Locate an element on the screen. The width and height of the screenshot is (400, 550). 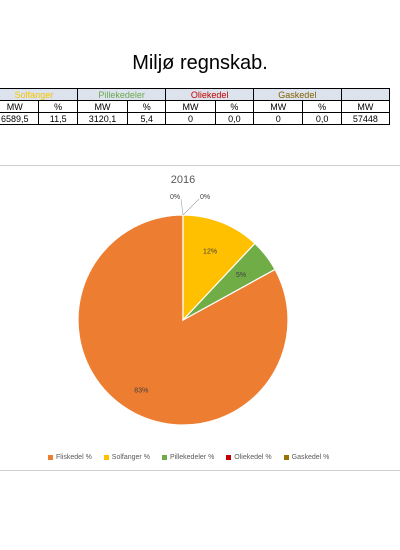
legend-label: Pillekedeler % is located at coordinates (192, 457).